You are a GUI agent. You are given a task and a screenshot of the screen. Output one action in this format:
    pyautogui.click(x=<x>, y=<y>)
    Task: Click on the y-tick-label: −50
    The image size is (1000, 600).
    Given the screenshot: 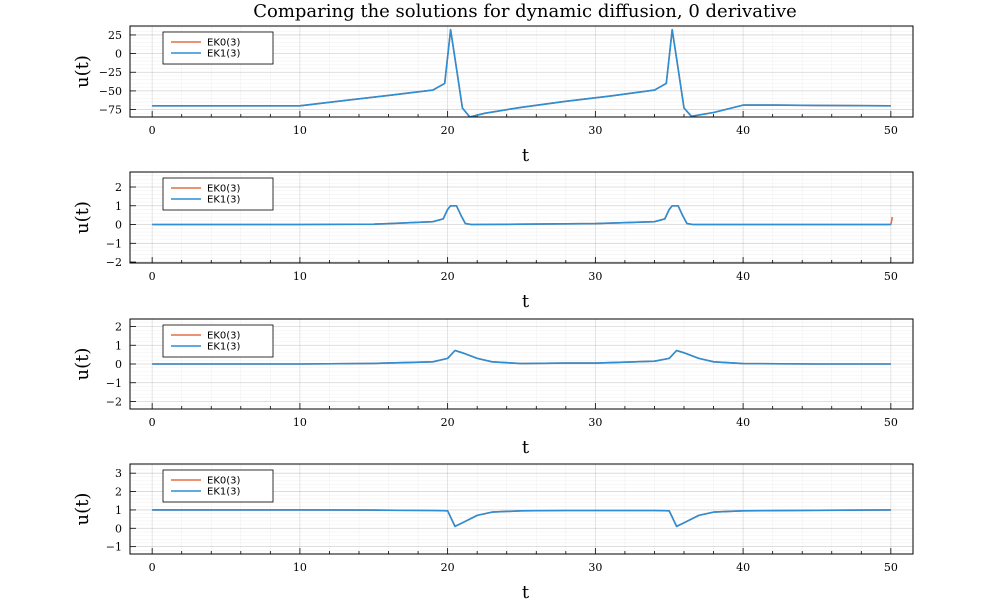 What is the action you would take?
    pyautogui.click(x=110, y=91)
    